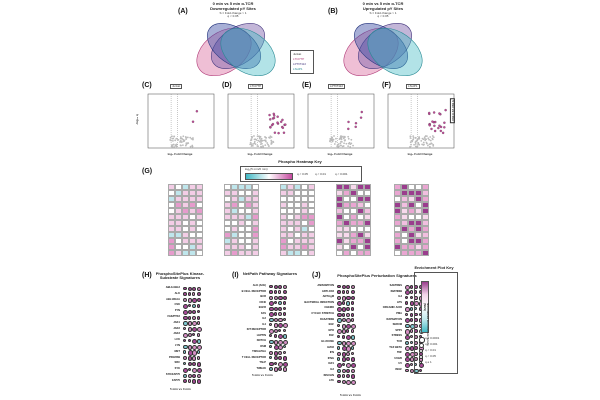  I want to click on panel-i-title: NetPath Pathway Signatures, so click(270, 273).